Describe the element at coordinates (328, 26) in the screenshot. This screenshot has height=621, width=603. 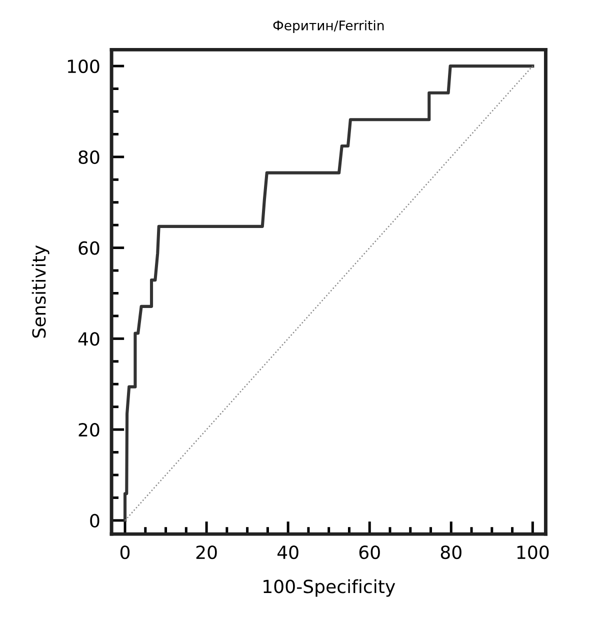
I see `chart-title: Феритин/Ferritin` at that location.